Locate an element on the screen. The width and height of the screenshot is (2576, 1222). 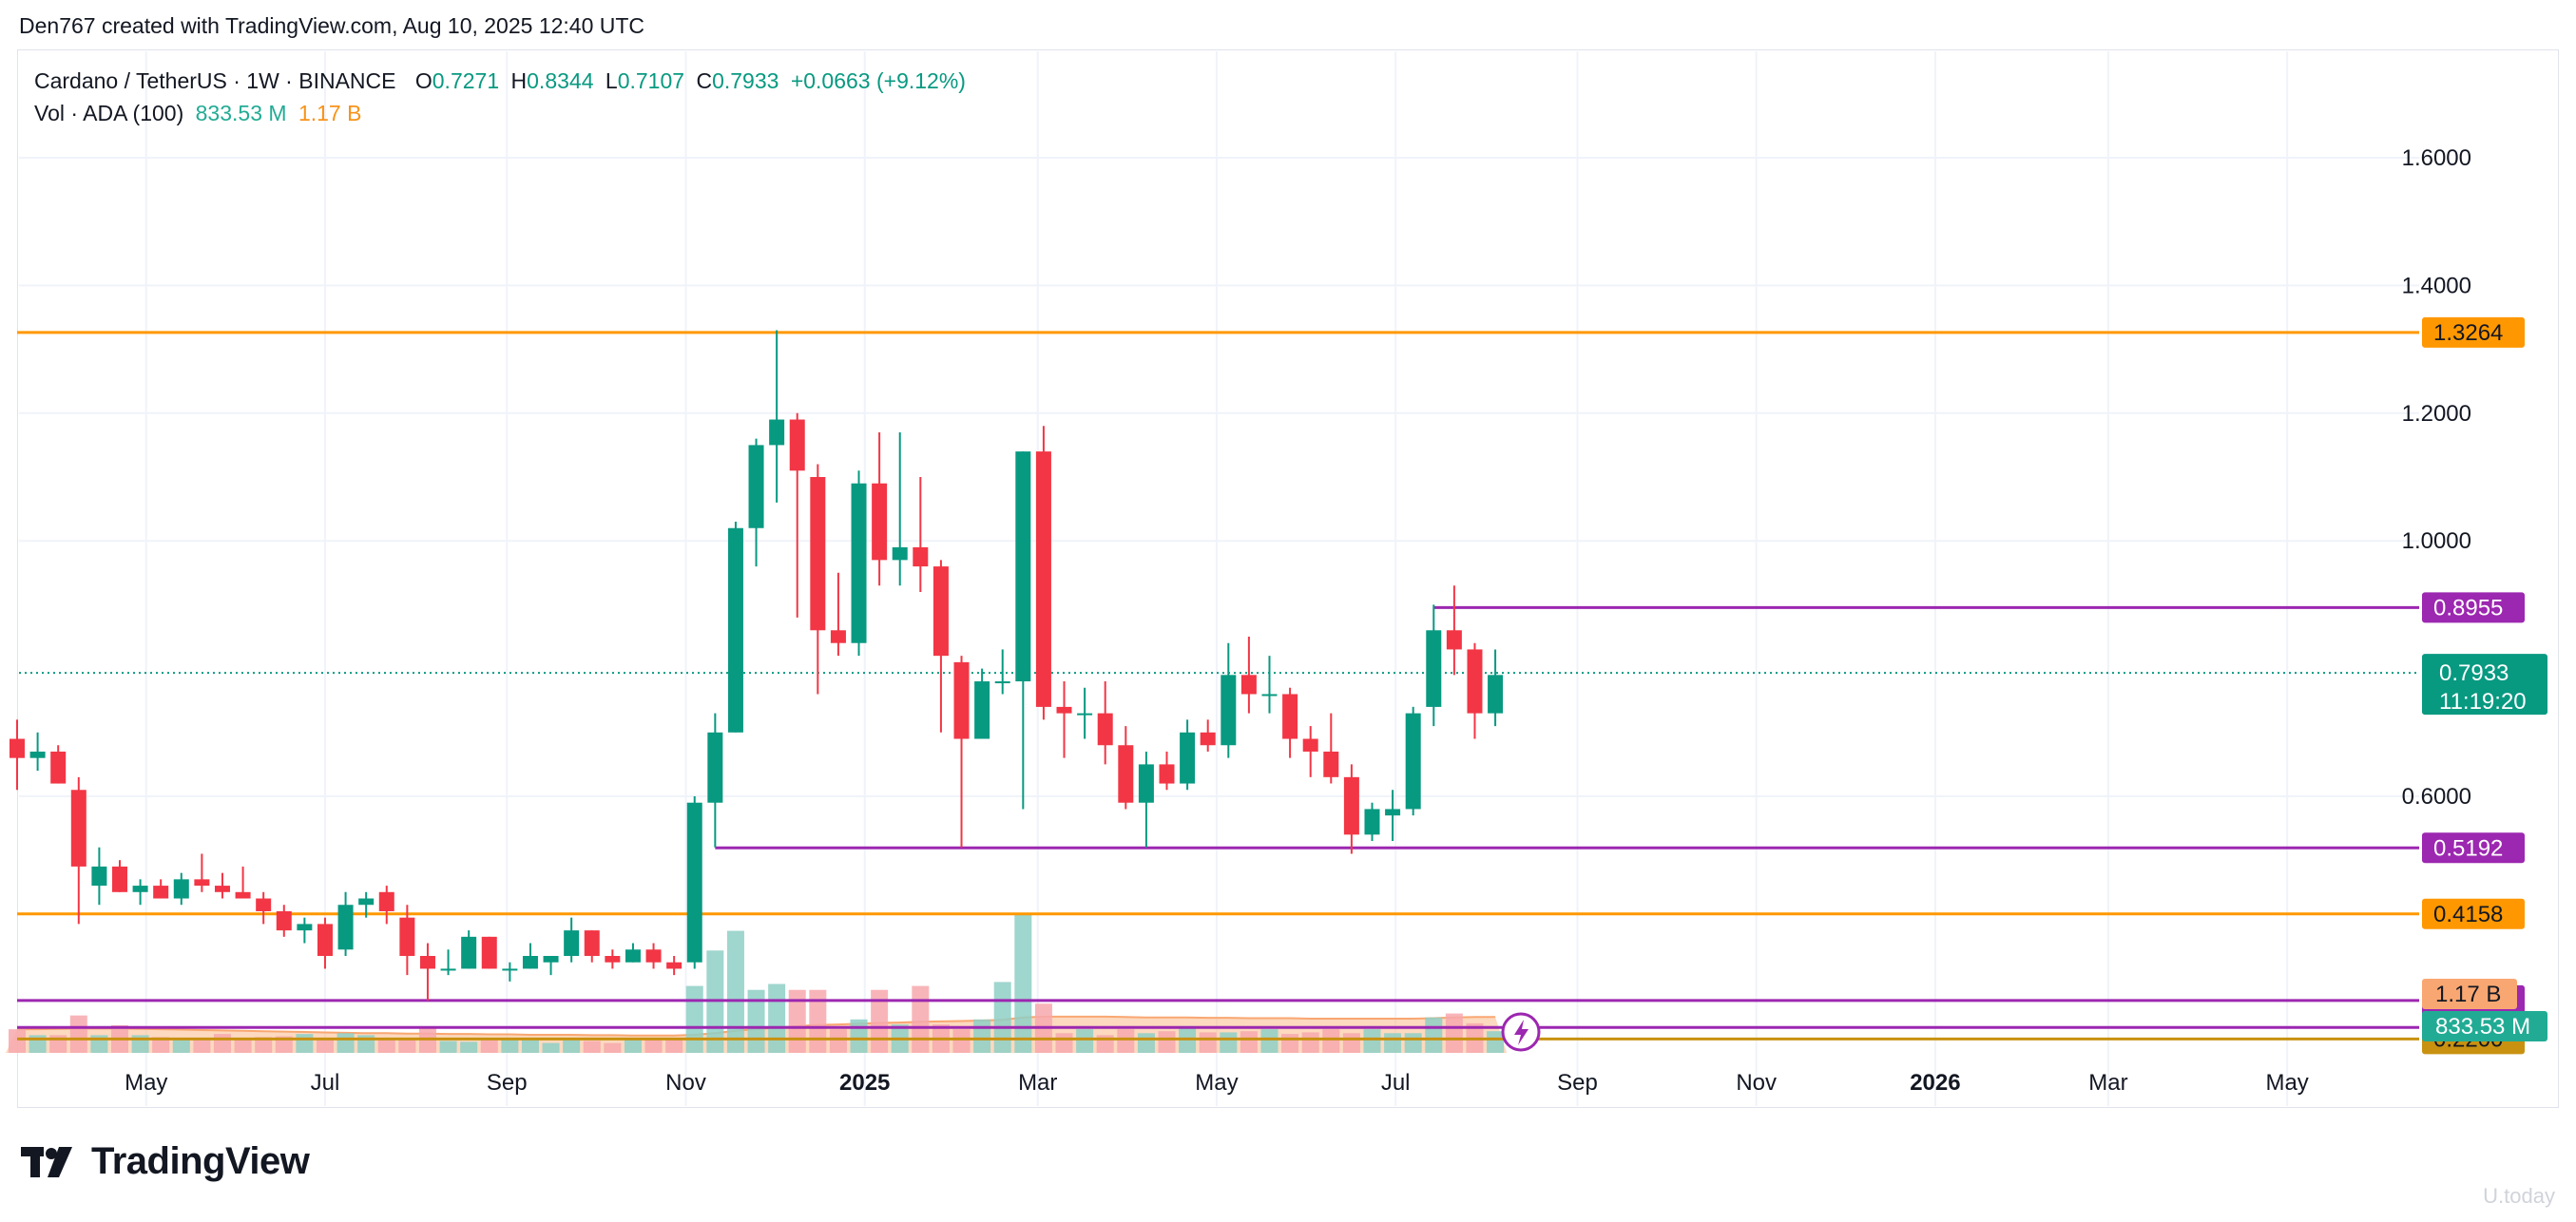
tradingview-logo-icon is located at coordinates (46, 1161).